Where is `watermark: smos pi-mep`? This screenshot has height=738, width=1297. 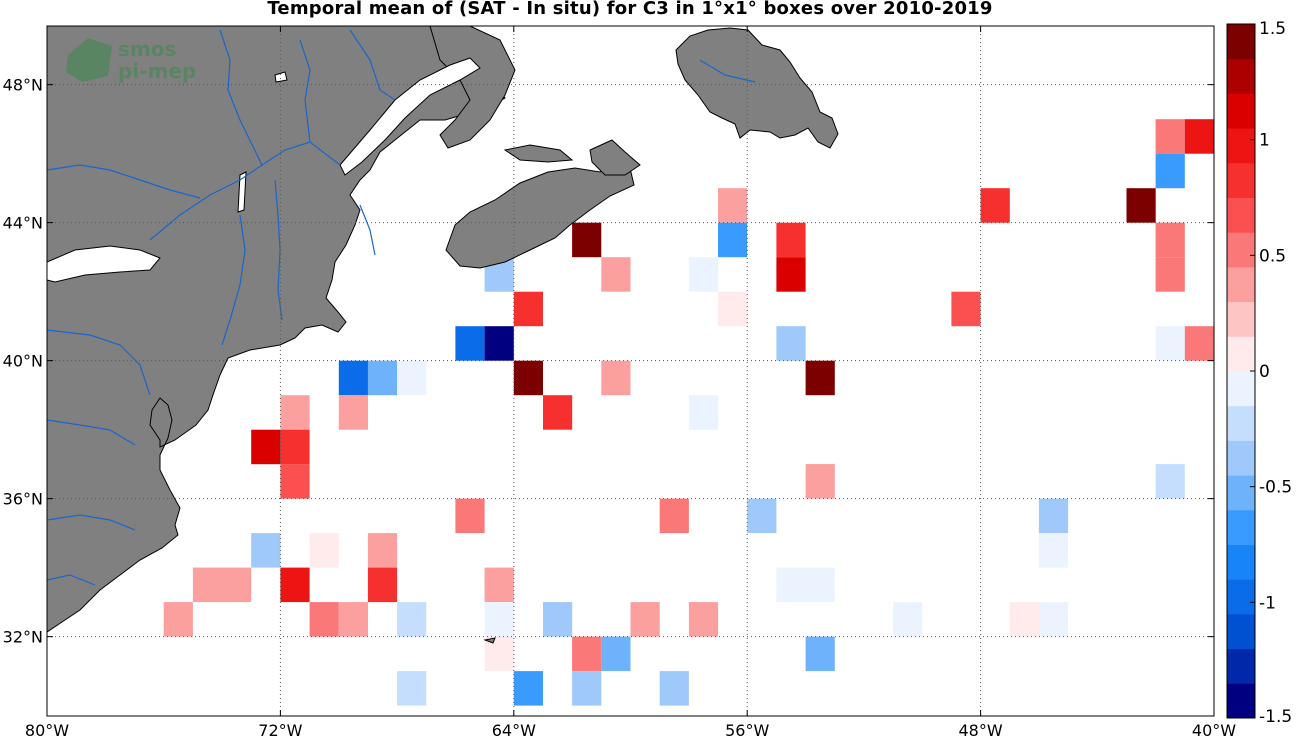 watermark: smos pi-mep is located at coordinates (131, 60).